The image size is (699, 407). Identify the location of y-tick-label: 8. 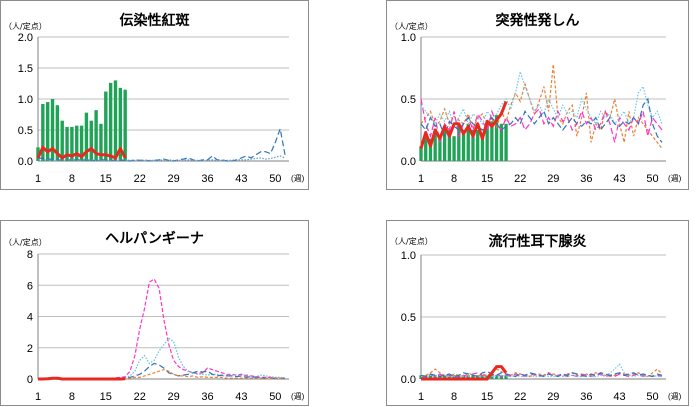
(30, 255).